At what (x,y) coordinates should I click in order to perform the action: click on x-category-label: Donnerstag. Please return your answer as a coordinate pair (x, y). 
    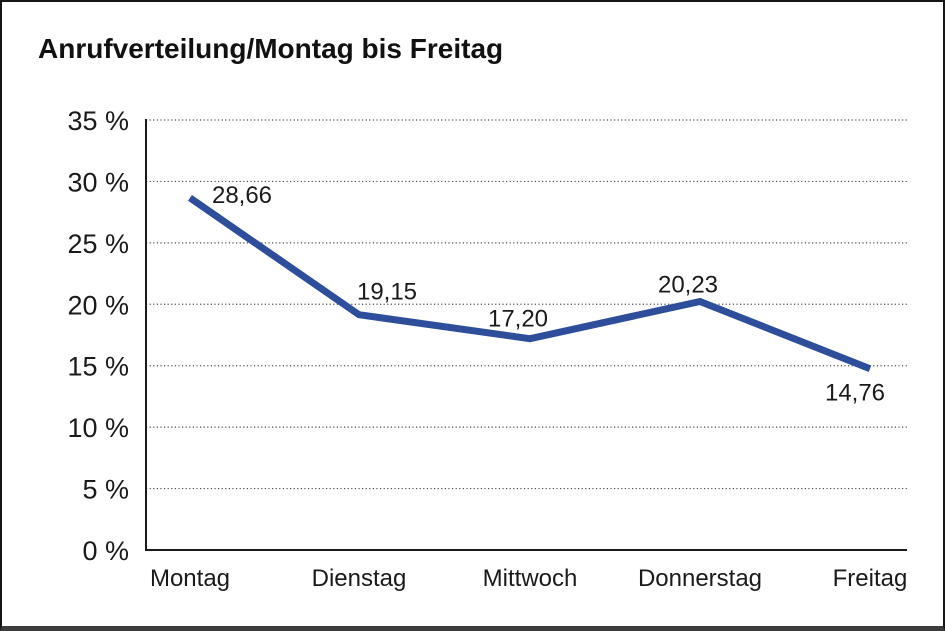
    Looking at the image, I should click on (700, 578).